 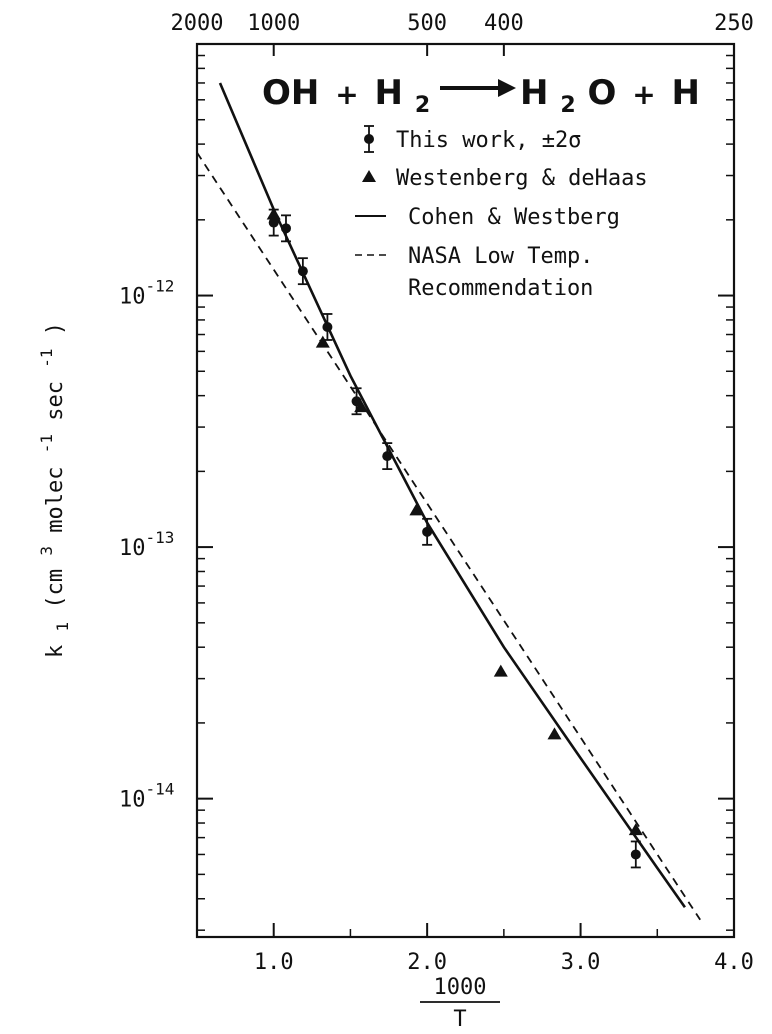 I want to click on x-label-denominator: T, so click(x=459, y=1019).